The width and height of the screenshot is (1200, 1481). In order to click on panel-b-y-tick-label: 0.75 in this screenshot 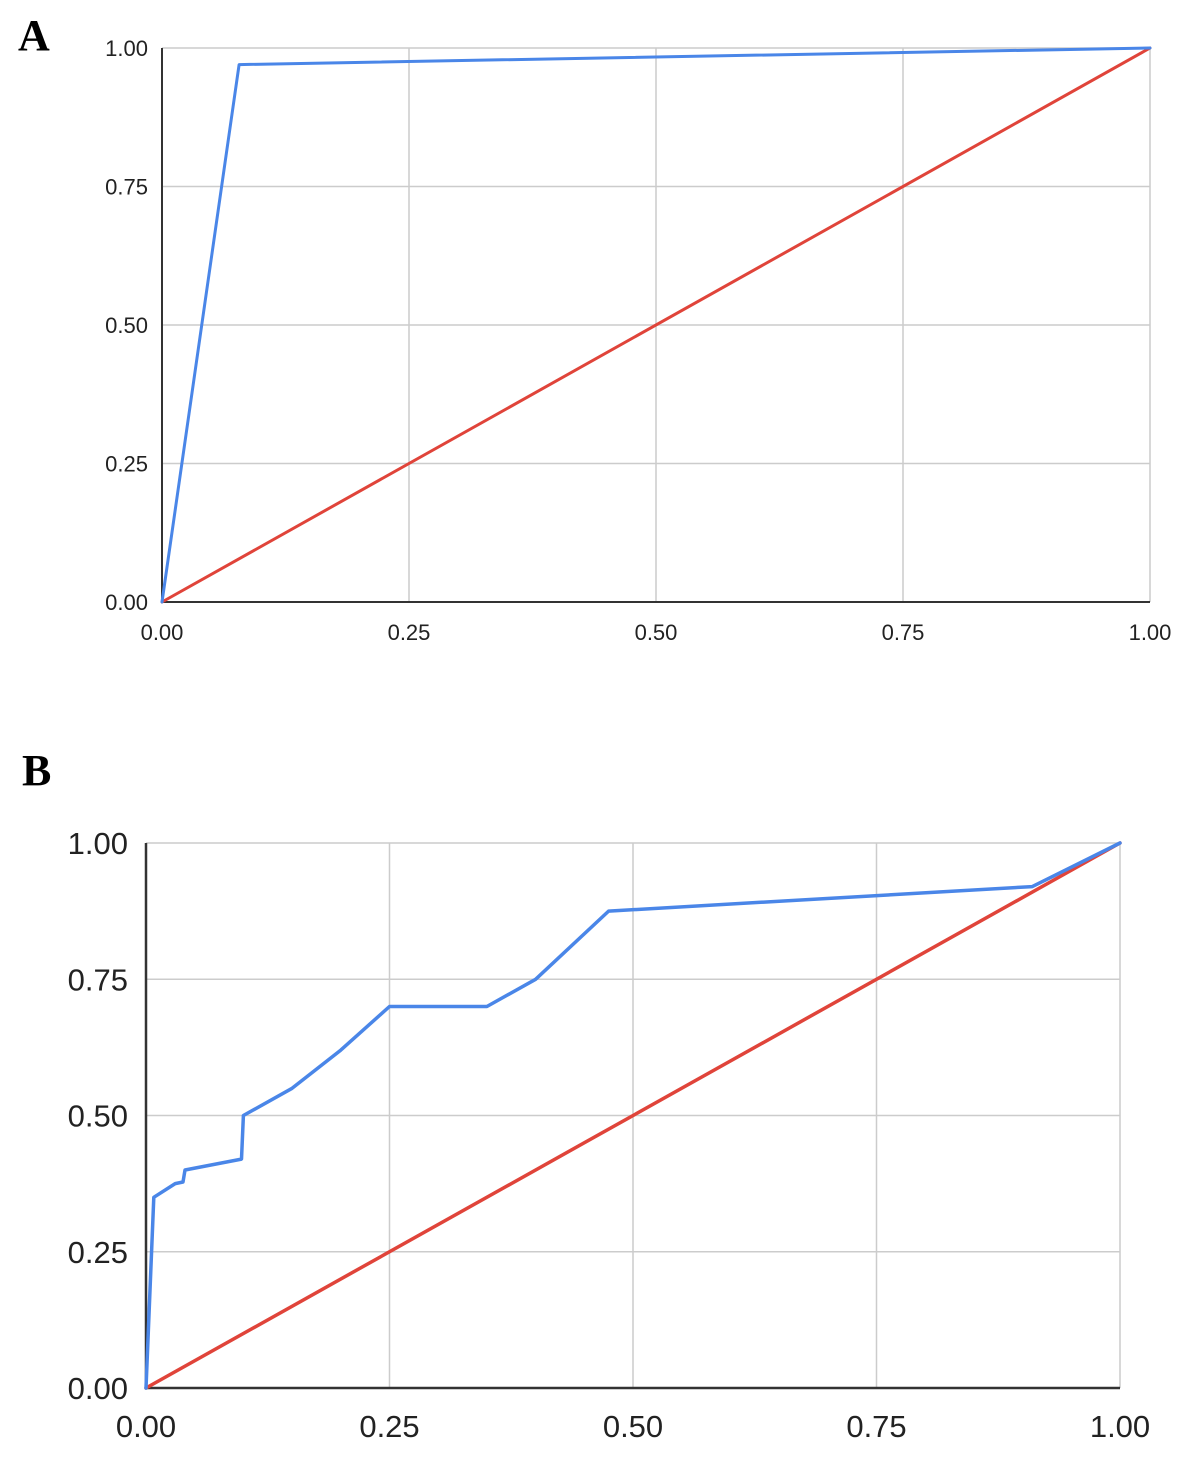, I will do `click(98, 979)`.